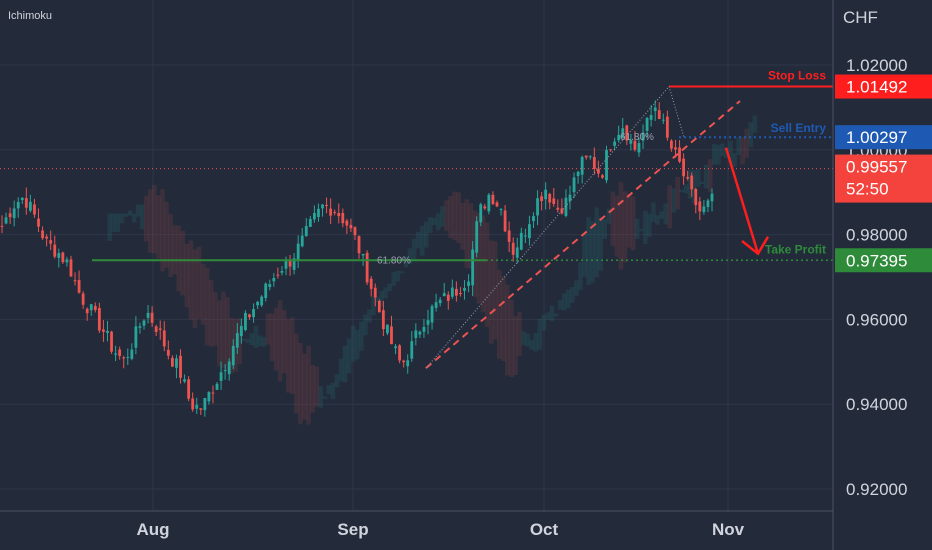 This screenshot has width=932, height=550. Describe the element at coordinates (544, 529) in the screenshot. I see `x-tick-label: Oct` at that location.